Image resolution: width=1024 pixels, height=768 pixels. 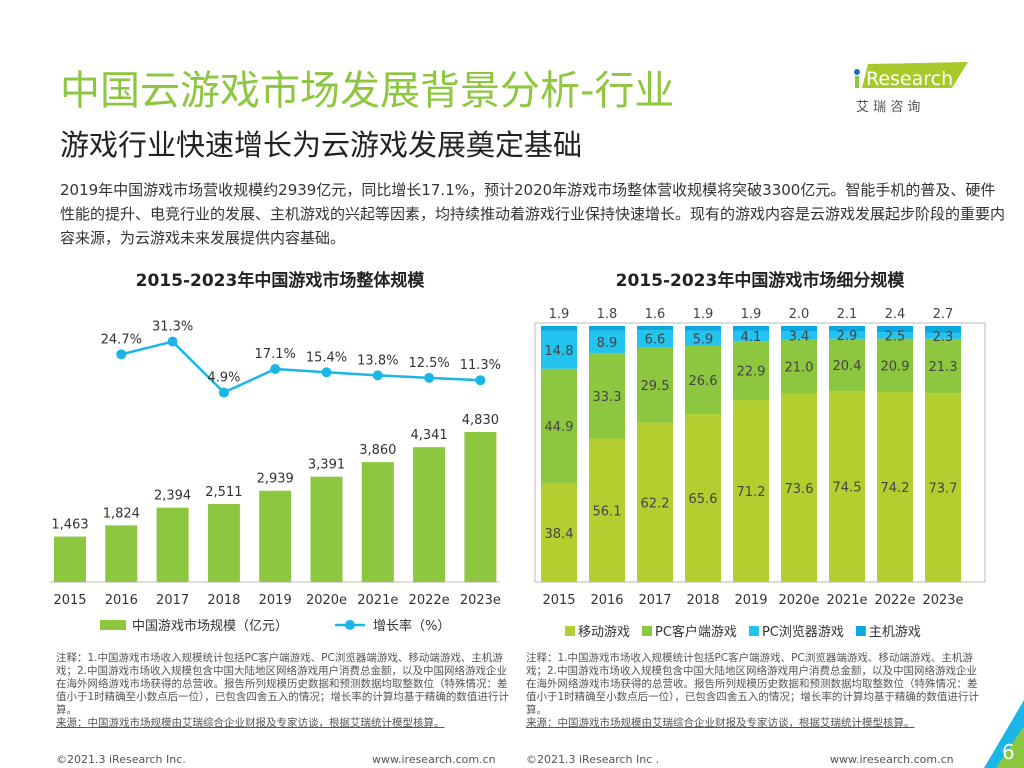 I want to click on legend-label: 中国游戏市场规模（亿元）, so click(x=210, y=626).